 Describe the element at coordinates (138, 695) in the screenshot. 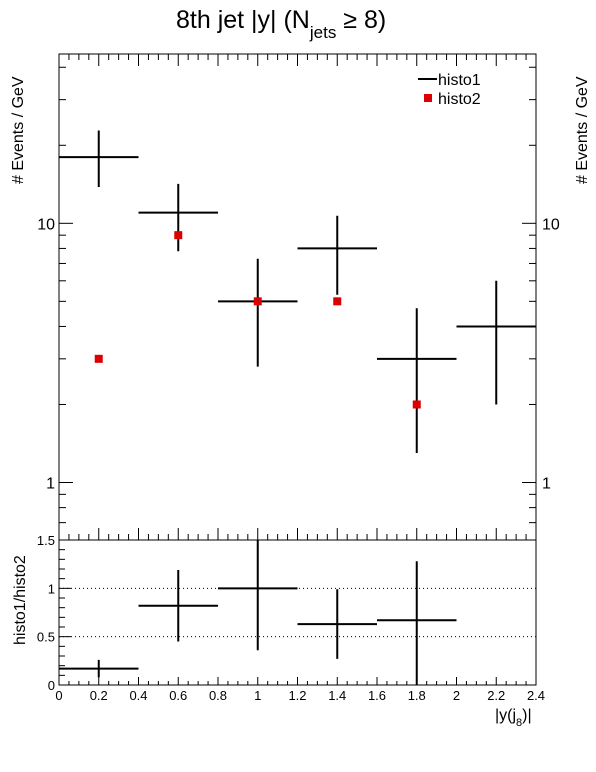

I see `x-tick-label: 0.4` at that location.